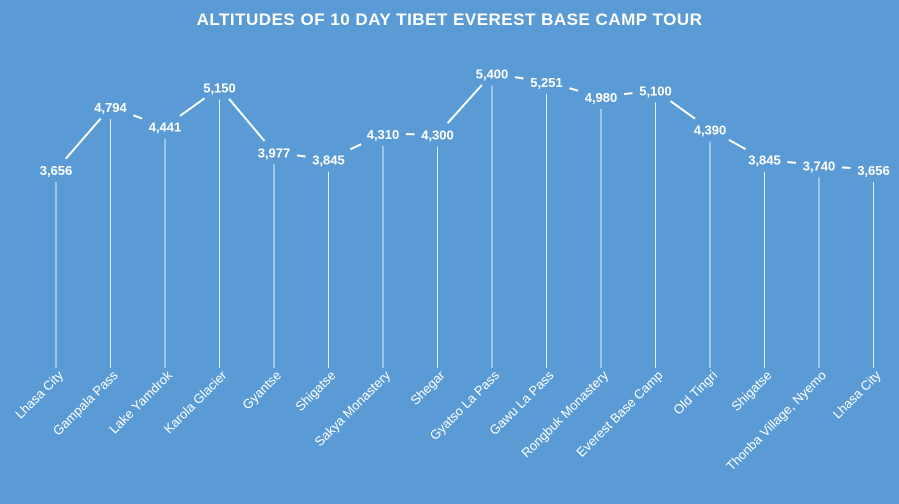  I want to click on data-label: 3,740, so click(819, 165).